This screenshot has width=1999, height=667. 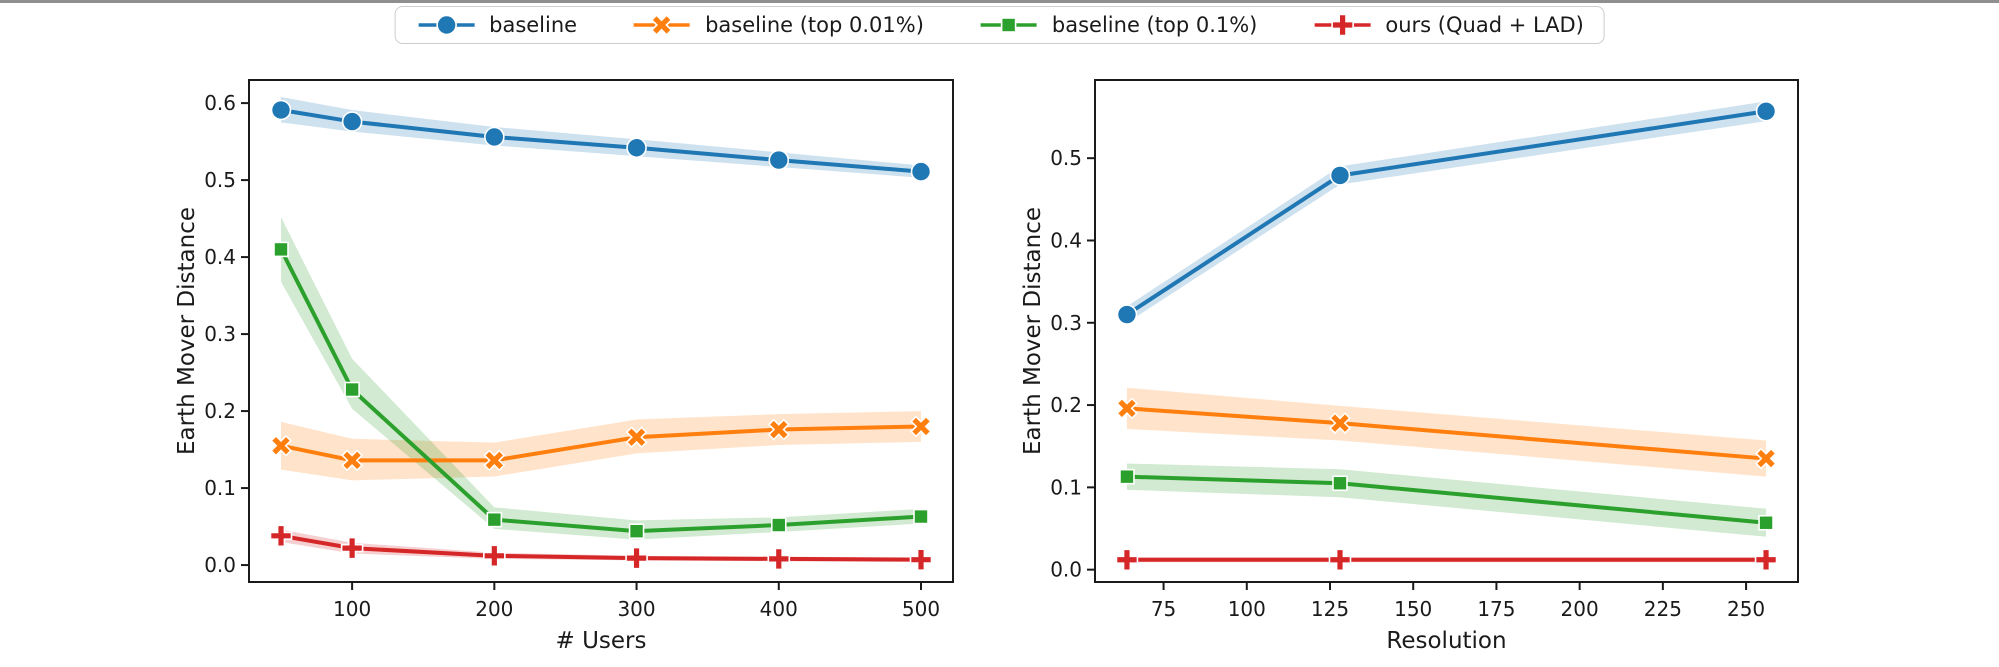 I want to click on ours-quad-lad-marker-icon, so click(x=1342, y=25).